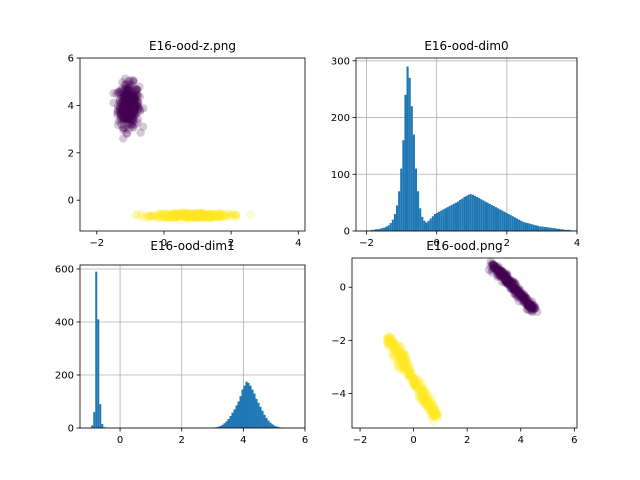 The width and height of the screenshot is (640, 480). What do you see at coordinates (71, 59) in the screenshot?
I see `y-tick-label: 6` at bounding box center [71, 59].